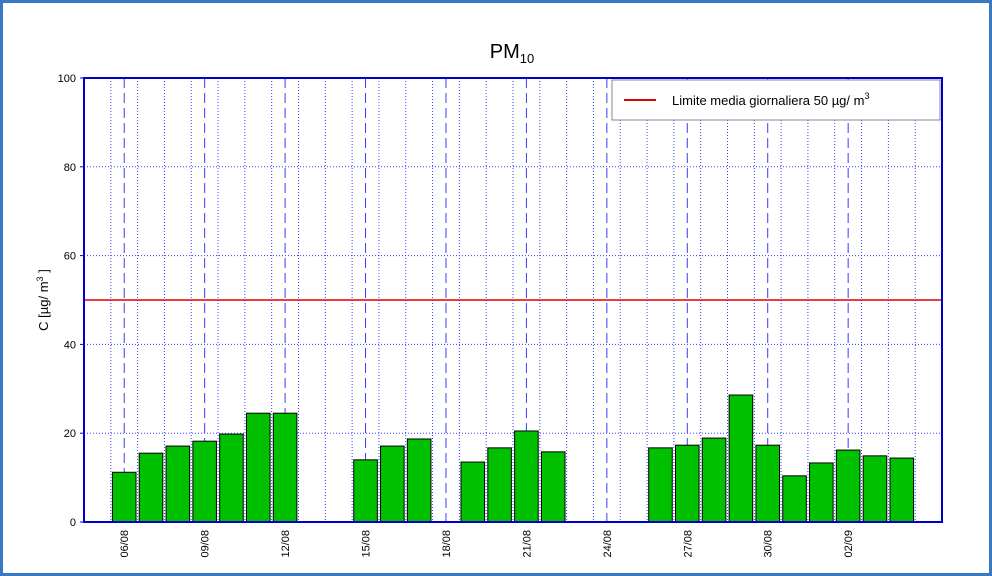  I want to click on x-tick-label: 09/08, so click(206, 544).